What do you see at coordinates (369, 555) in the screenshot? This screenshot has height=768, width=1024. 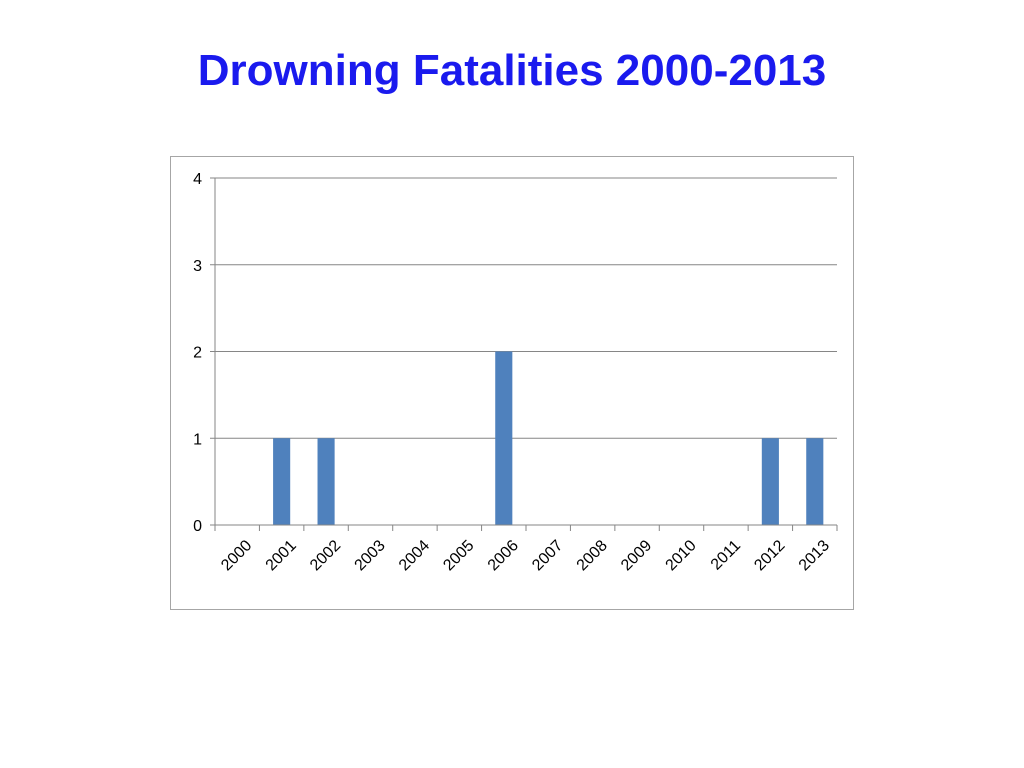 I see `x-tick-label-2003: 2003` at bounding box center [369, 555].